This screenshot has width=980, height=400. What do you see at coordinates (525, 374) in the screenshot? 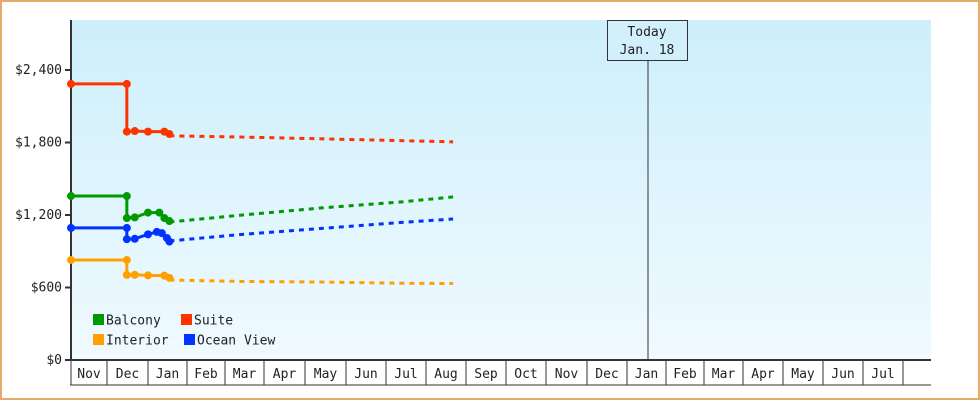
I see `x-tick-label: Oct` at bounding box center [525, 374].